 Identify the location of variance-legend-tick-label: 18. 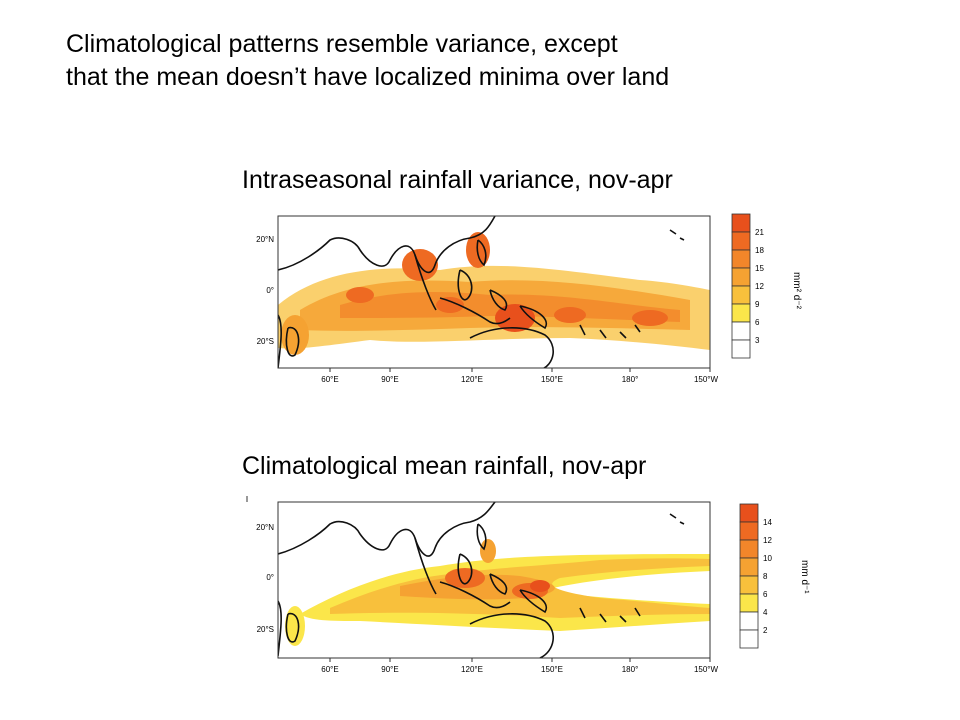
(759, 250).